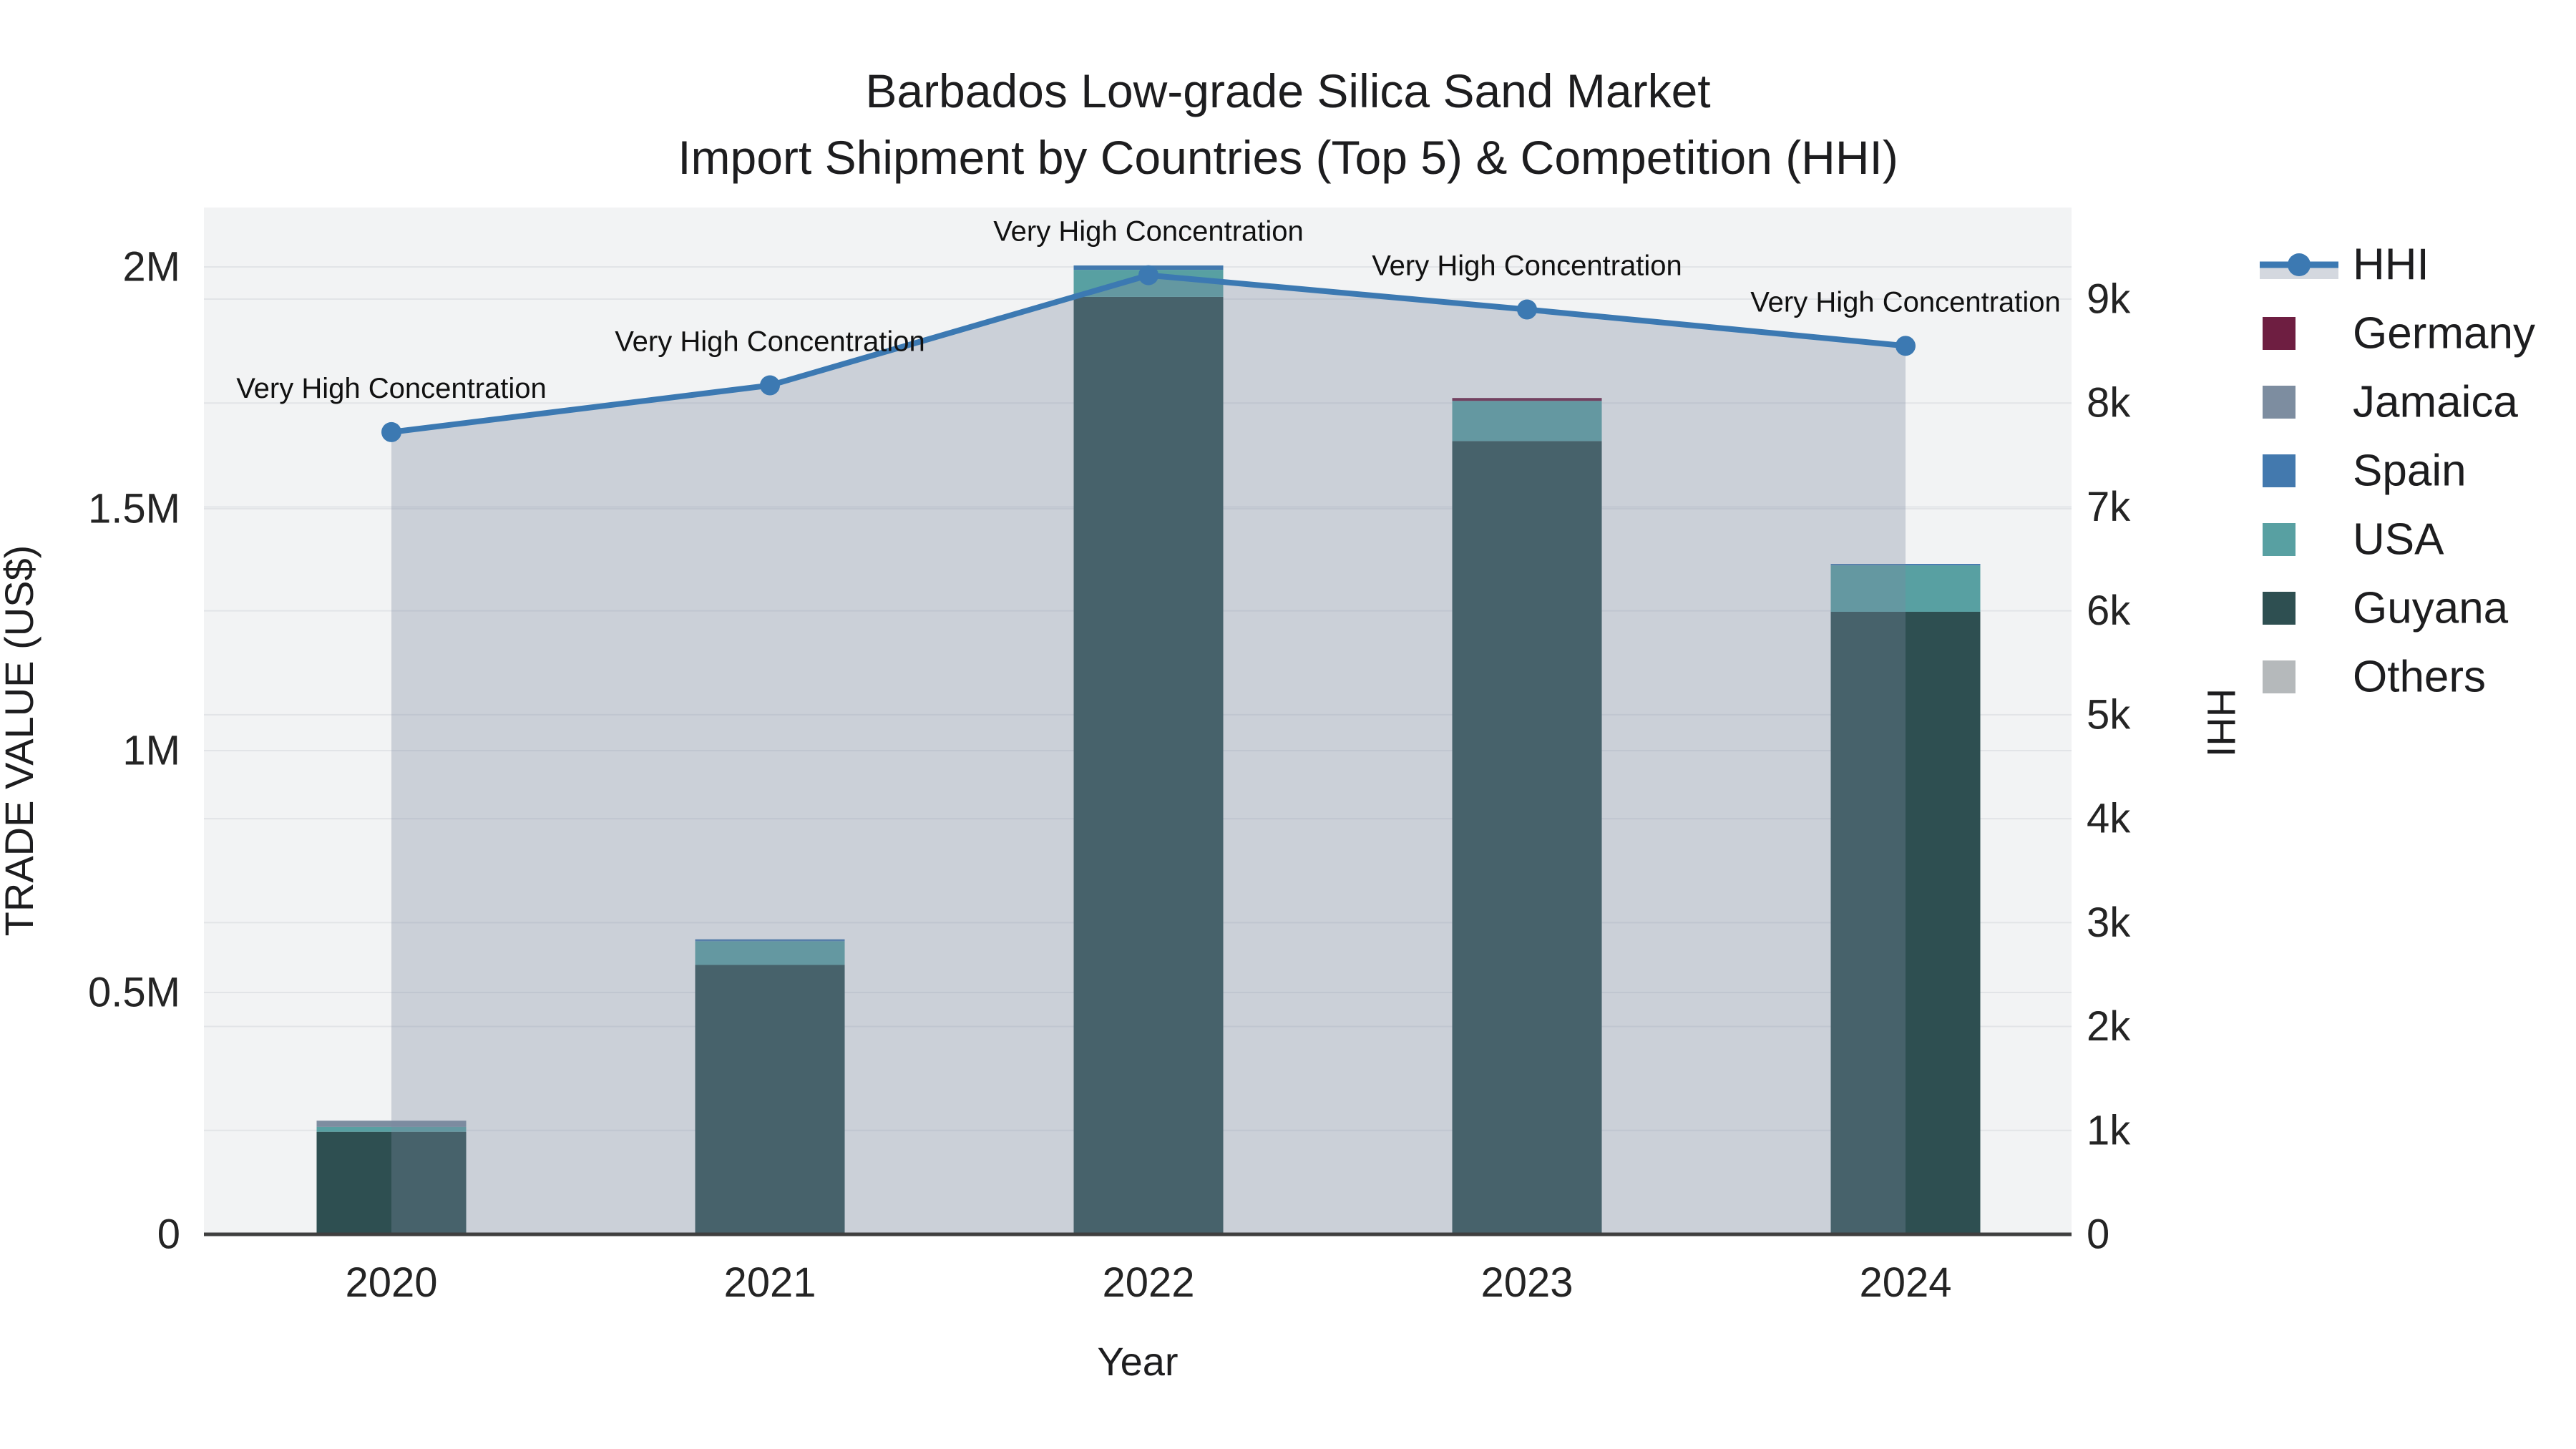 Image resolution: width=2576 pixels, height=1449 pixels. Describe the element at coordinates (1905, 302) in the screenshot. I see `annotation-2024: Very High Concentration` at that location.